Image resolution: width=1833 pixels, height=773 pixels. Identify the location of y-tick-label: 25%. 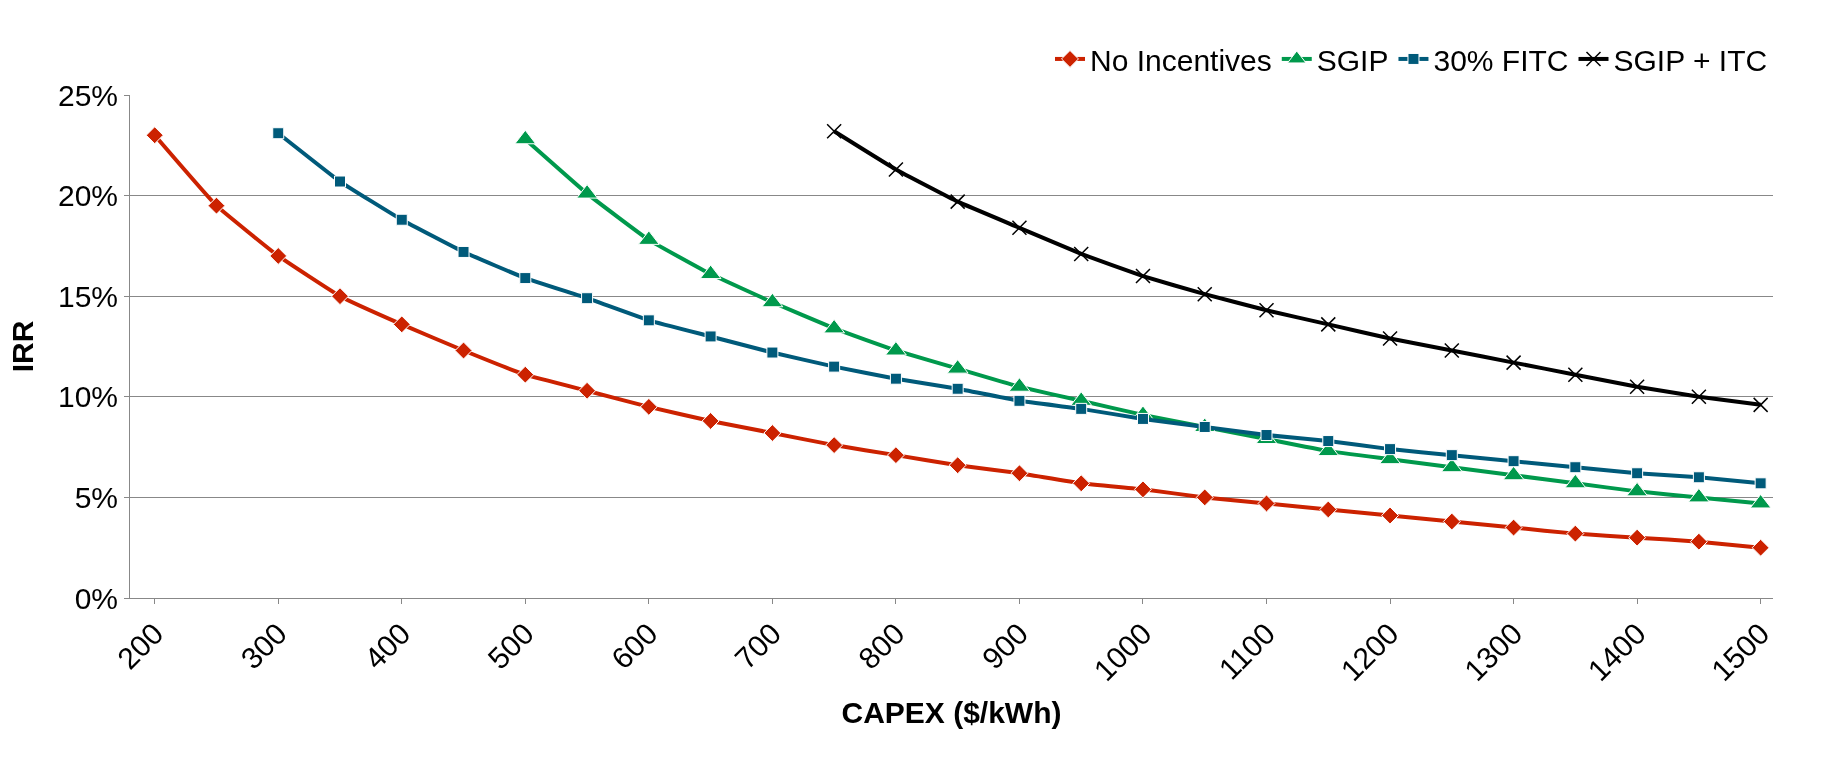
(87, 95).